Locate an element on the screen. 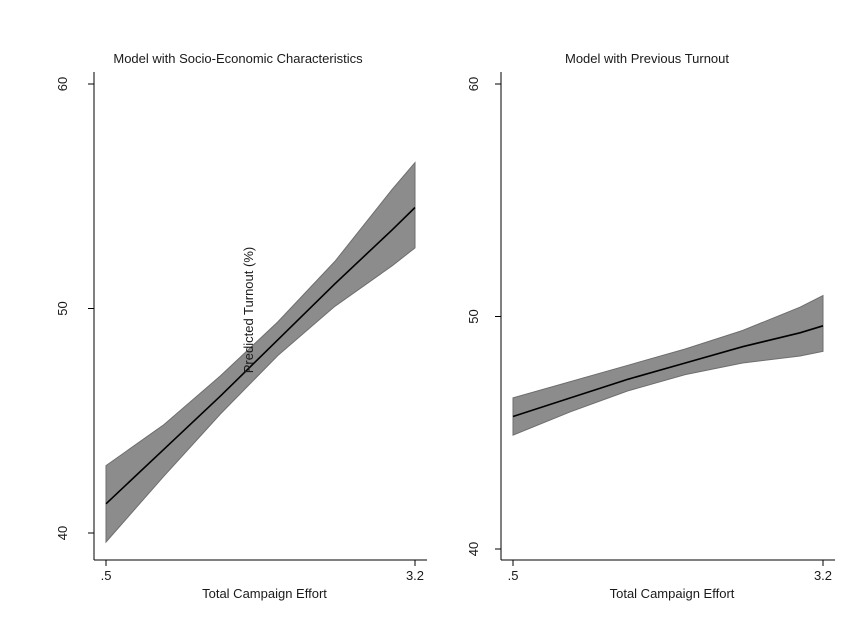 The image size is (853, 626). confidence-band is located at coordinates (668, 365).